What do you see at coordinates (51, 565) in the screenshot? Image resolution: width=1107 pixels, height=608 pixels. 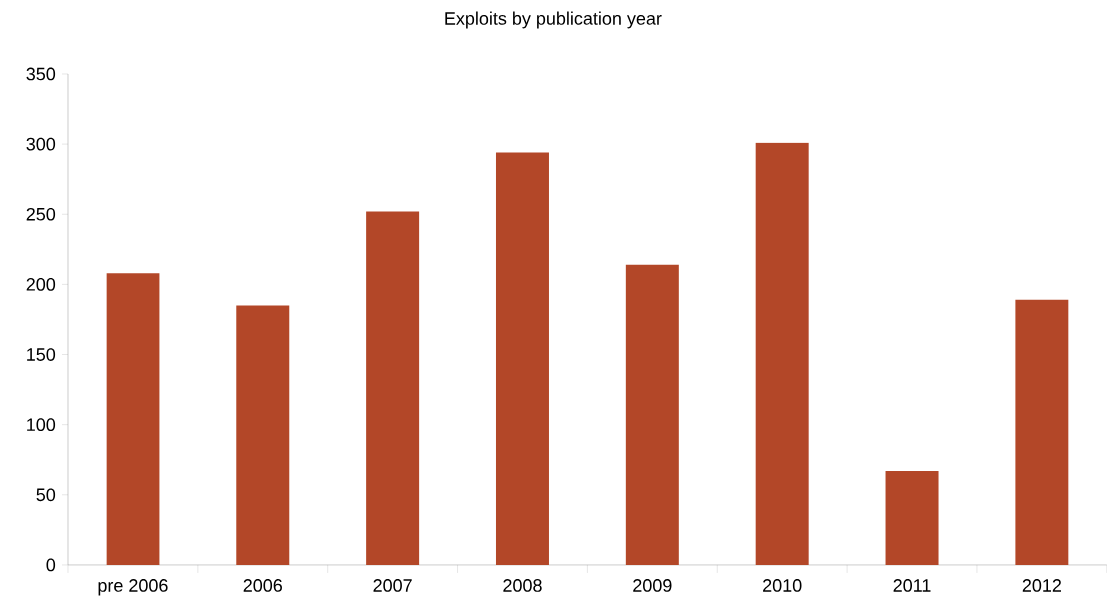 I see `y-tick-label: 0` at bounding box center [51, 565].